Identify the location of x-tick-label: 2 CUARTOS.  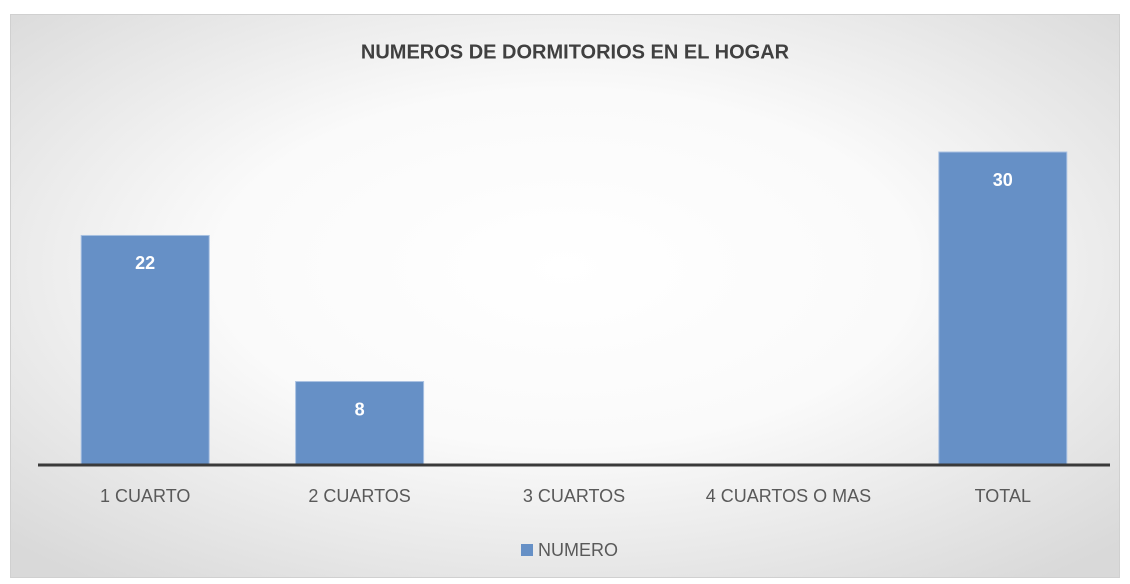
(359, 496).